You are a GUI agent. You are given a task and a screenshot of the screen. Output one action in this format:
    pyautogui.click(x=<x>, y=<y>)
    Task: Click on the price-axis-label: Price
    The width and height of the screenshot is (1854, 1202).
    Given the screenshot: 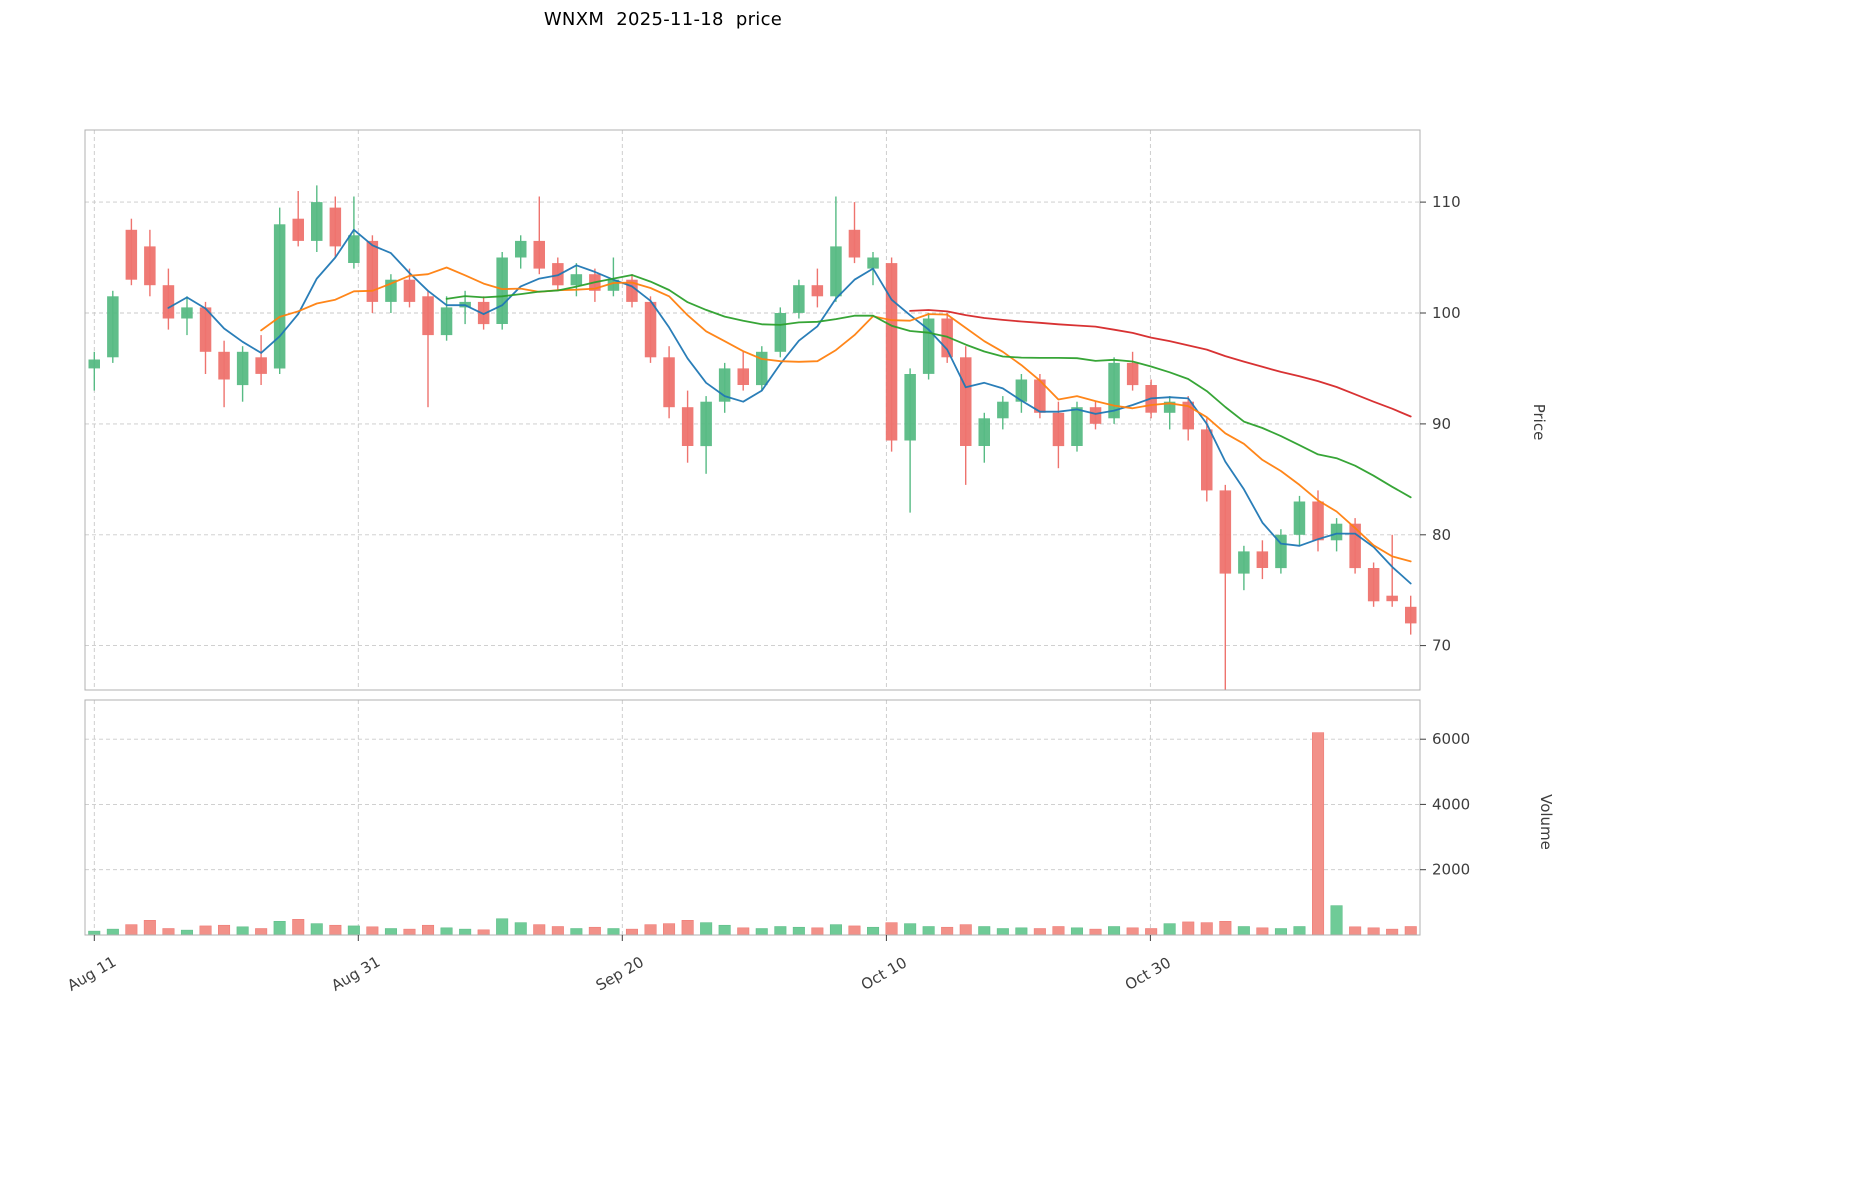 What is the action you would take?
    pyautogui.click(x=1539, y=422)
    